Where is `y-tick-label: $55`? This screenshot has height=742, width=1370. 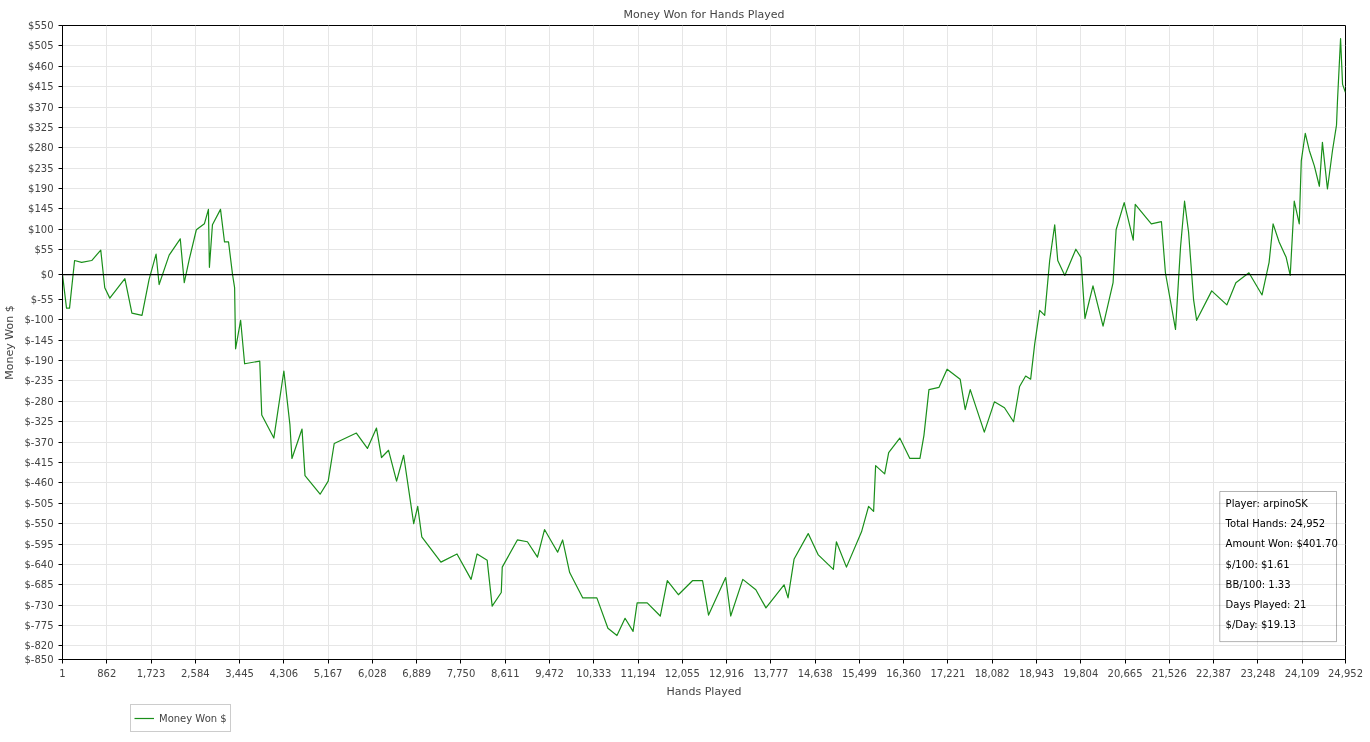 y-tick-label: $55 is located at coordinates (44, 250).